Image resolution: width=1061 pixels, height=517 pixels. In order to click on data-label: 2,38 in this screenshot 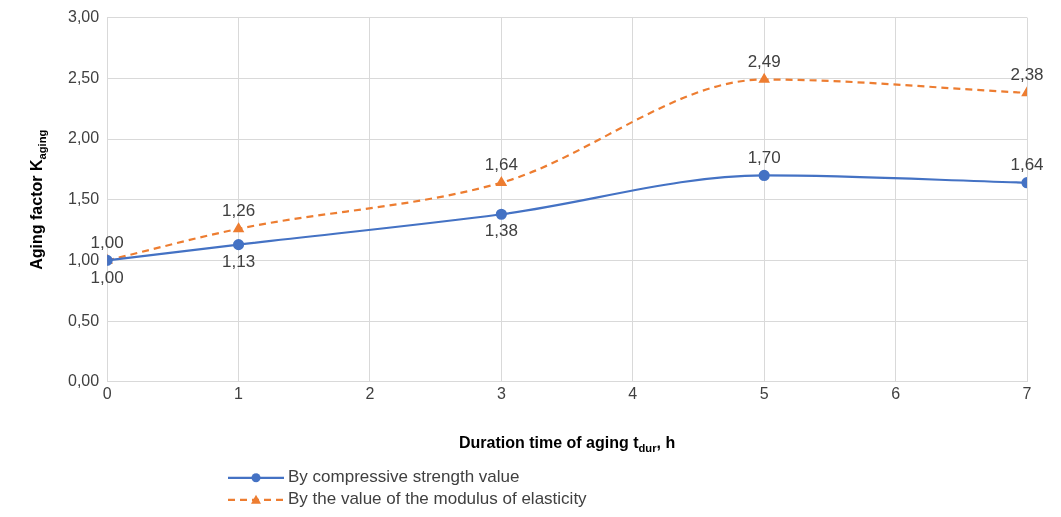, I will do `click(1027, 75)`.